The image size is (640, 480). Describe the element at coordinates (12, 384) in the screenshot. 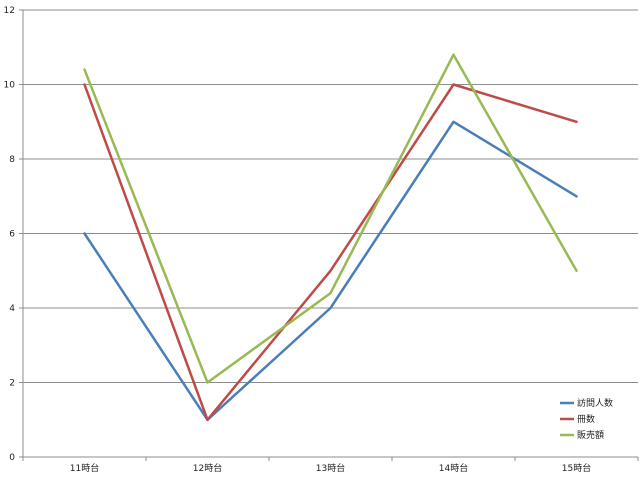

I see `y-tick-label: 2` at that location.